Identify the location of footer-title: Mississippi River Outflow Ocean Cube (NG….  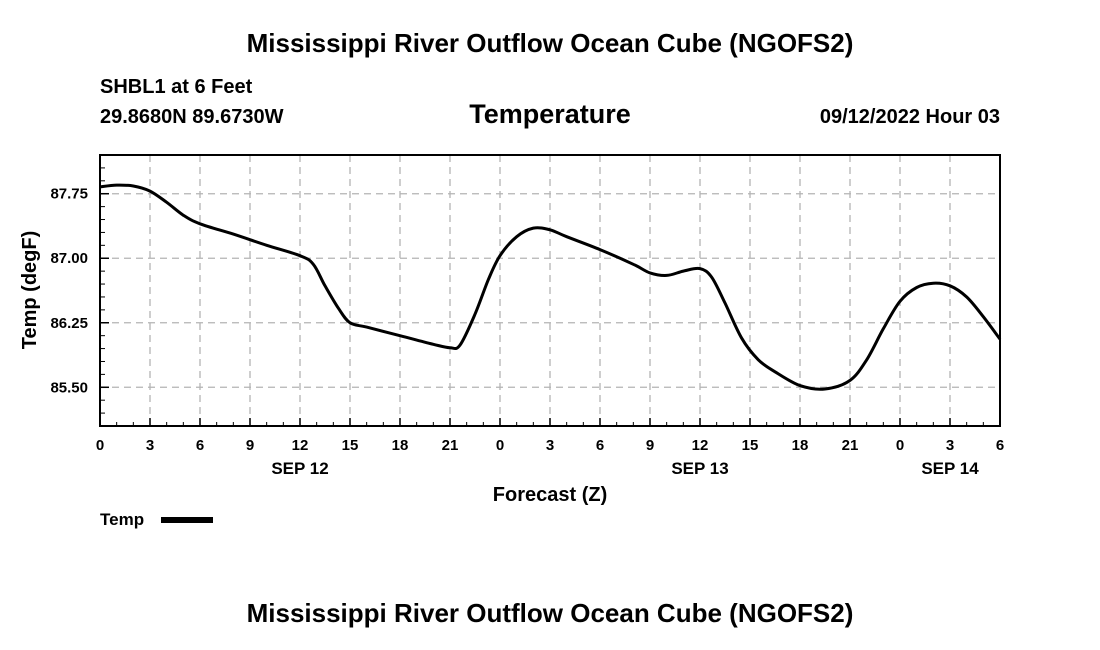
(550, 613).